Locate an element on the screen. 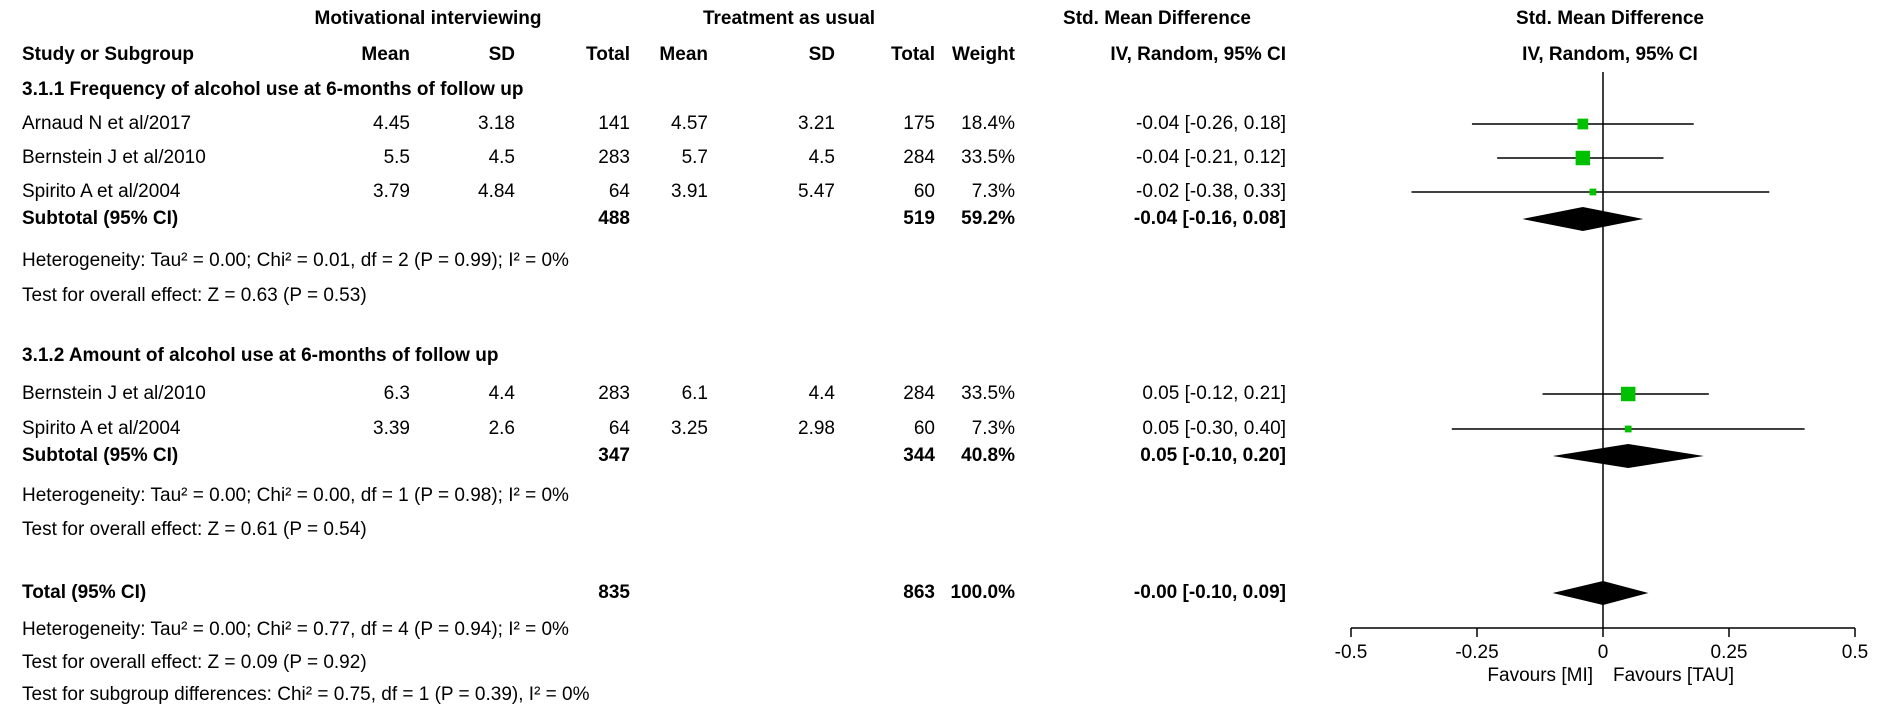 Image resolution: width=1902 pixels, height=710 pixels. total-c-total: 863 is located at coordinates (919, 592).